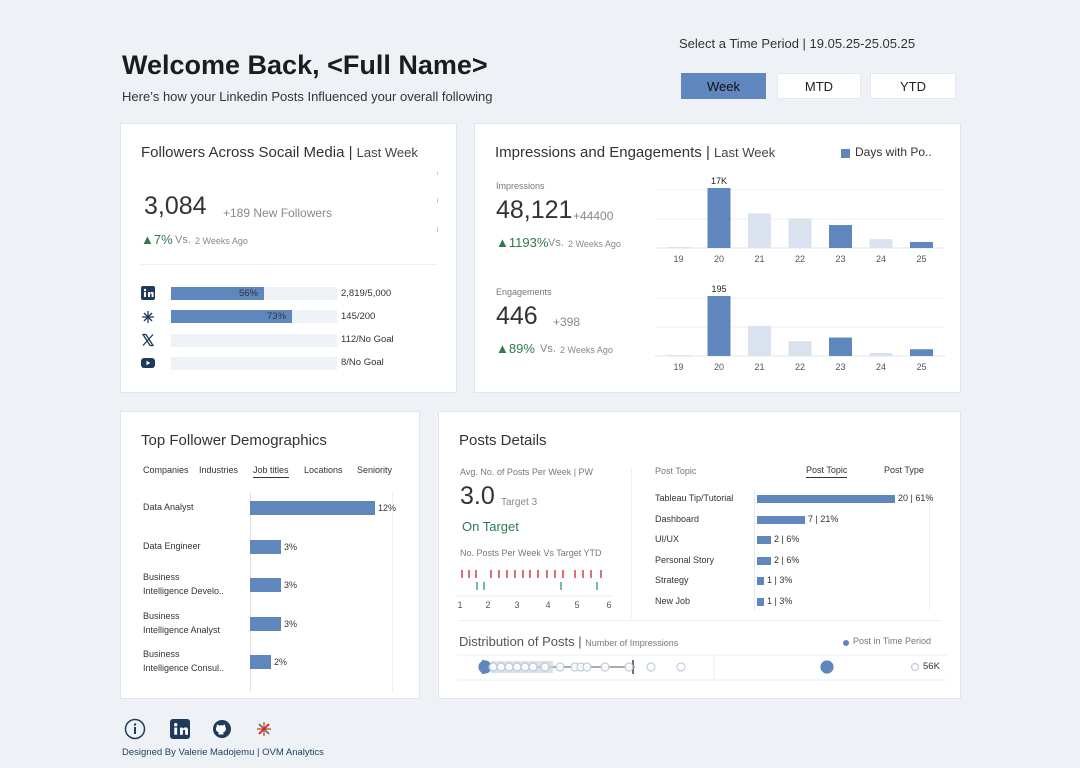 The image size is (1080, 768). I want to click on tab-industries: Industries, so click(219, 470).